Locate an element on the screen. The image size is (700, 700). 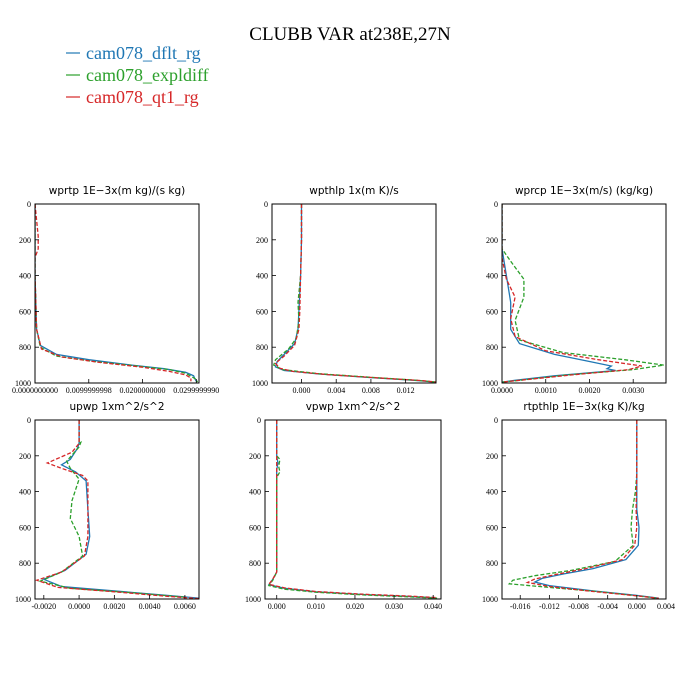
figure-title: CLUBB VAR at238E,27N is located at coordinates (350, 34).